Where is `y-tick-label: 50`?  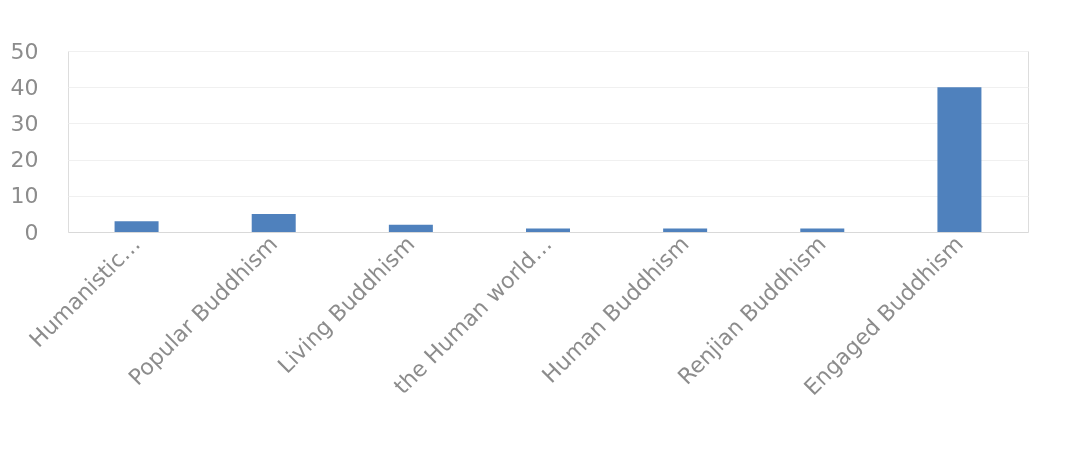 y-tick-label: 50 is located at coordinates (24, 51).